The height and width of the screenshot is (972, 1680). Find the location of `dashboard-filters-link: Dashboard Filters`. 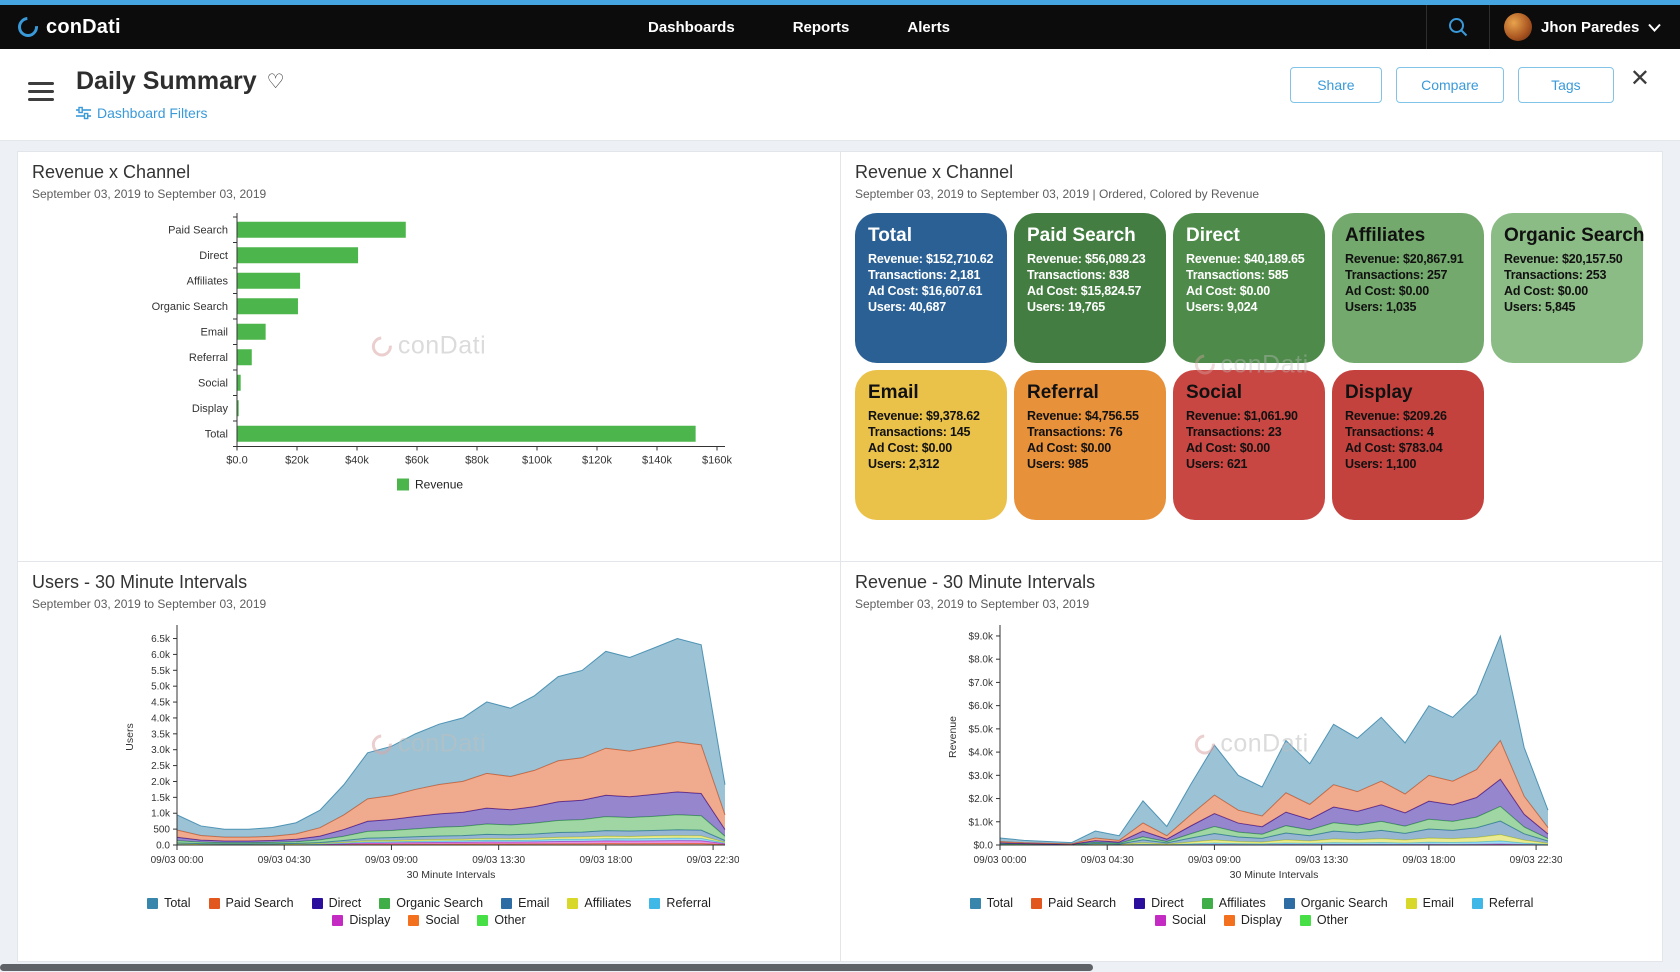

dashboard-filters-link: Dashboard Filters is located at coordinates (180, 113).